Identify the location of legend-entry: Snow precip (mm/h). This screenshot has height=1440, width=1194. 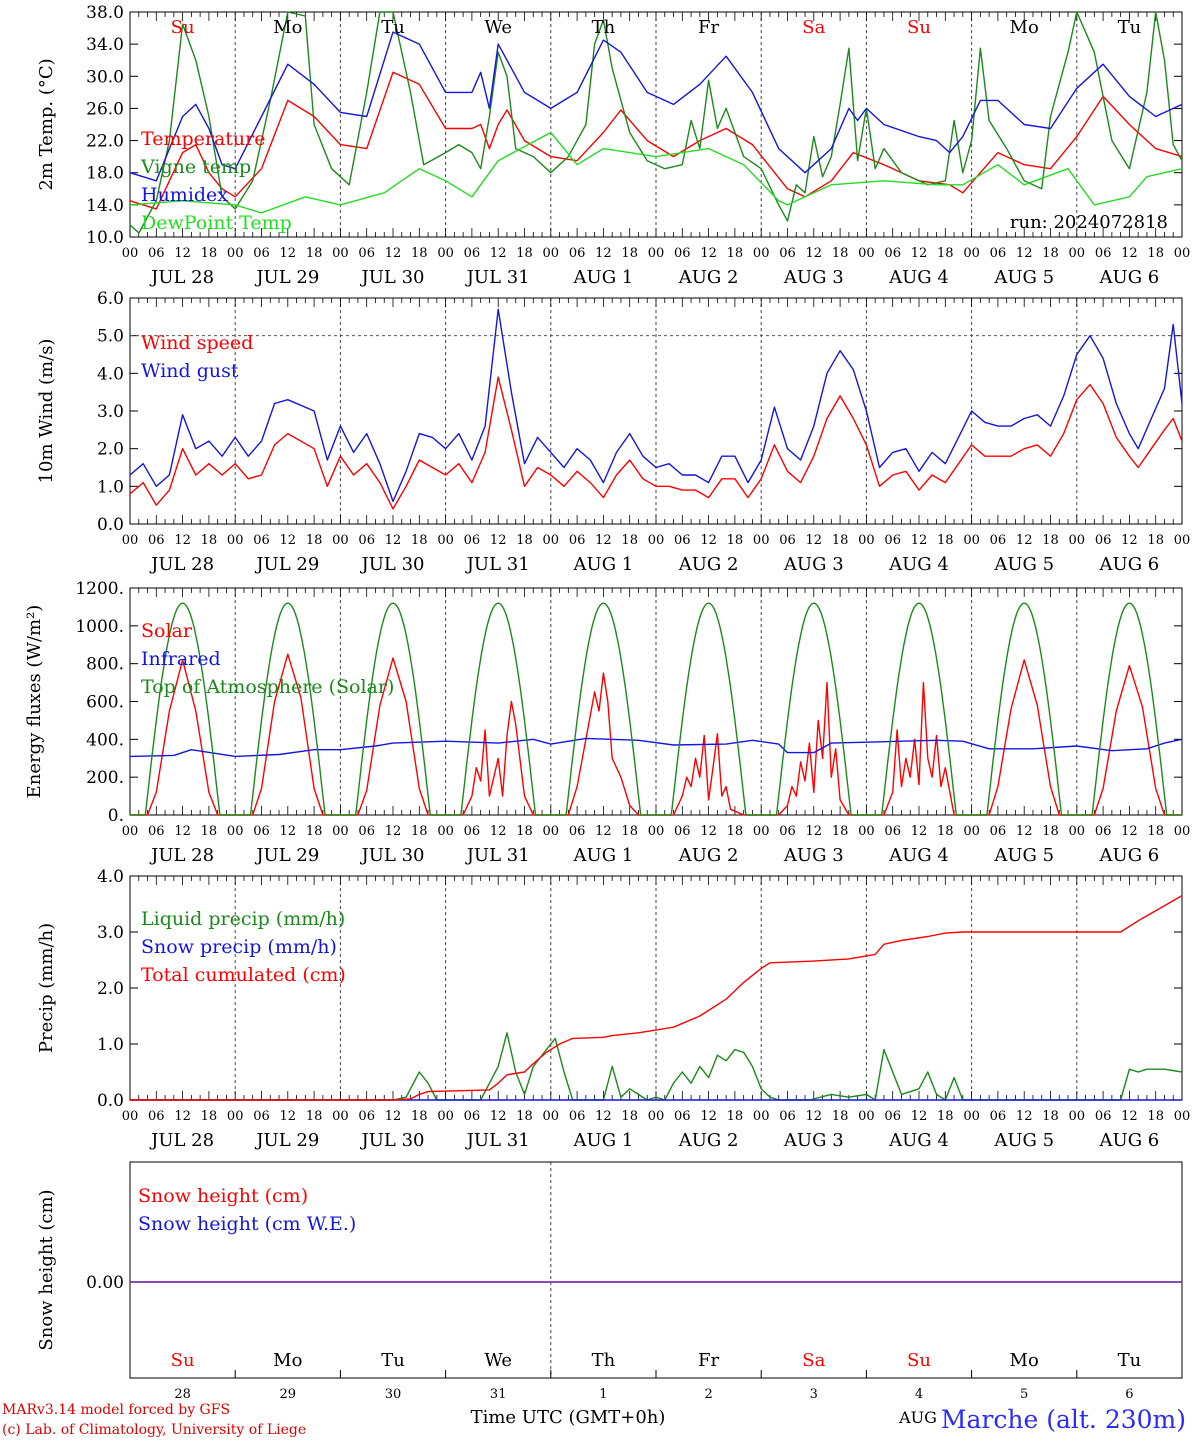
(239, 947).